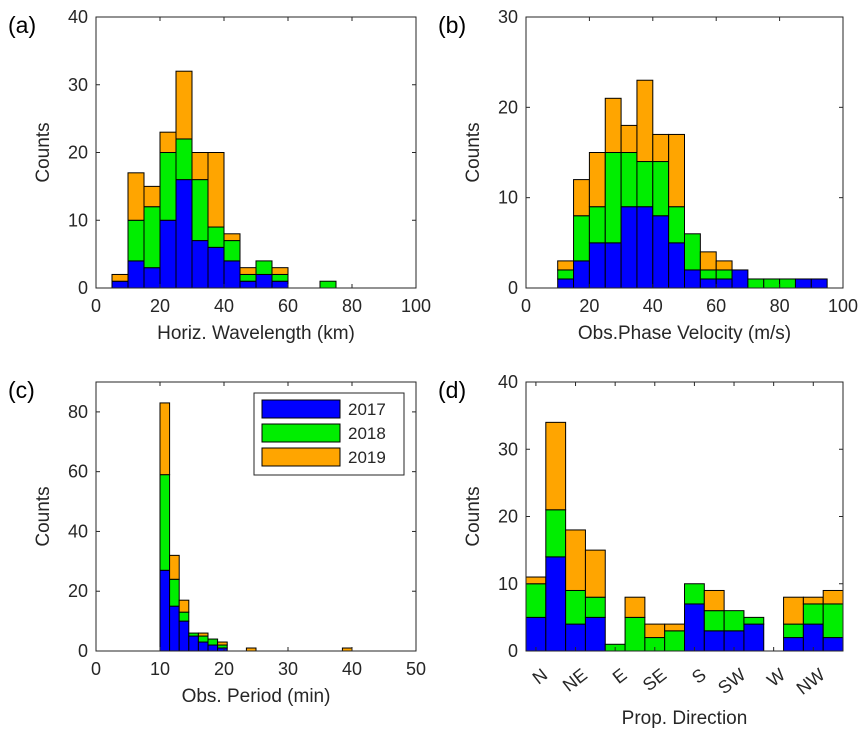 The height and width of the screenshot is (732, 865). What do you see at coordinates (416, 306) in the screenshot?
I see `x-tick-label: 100` at bounding box center [416, 306].